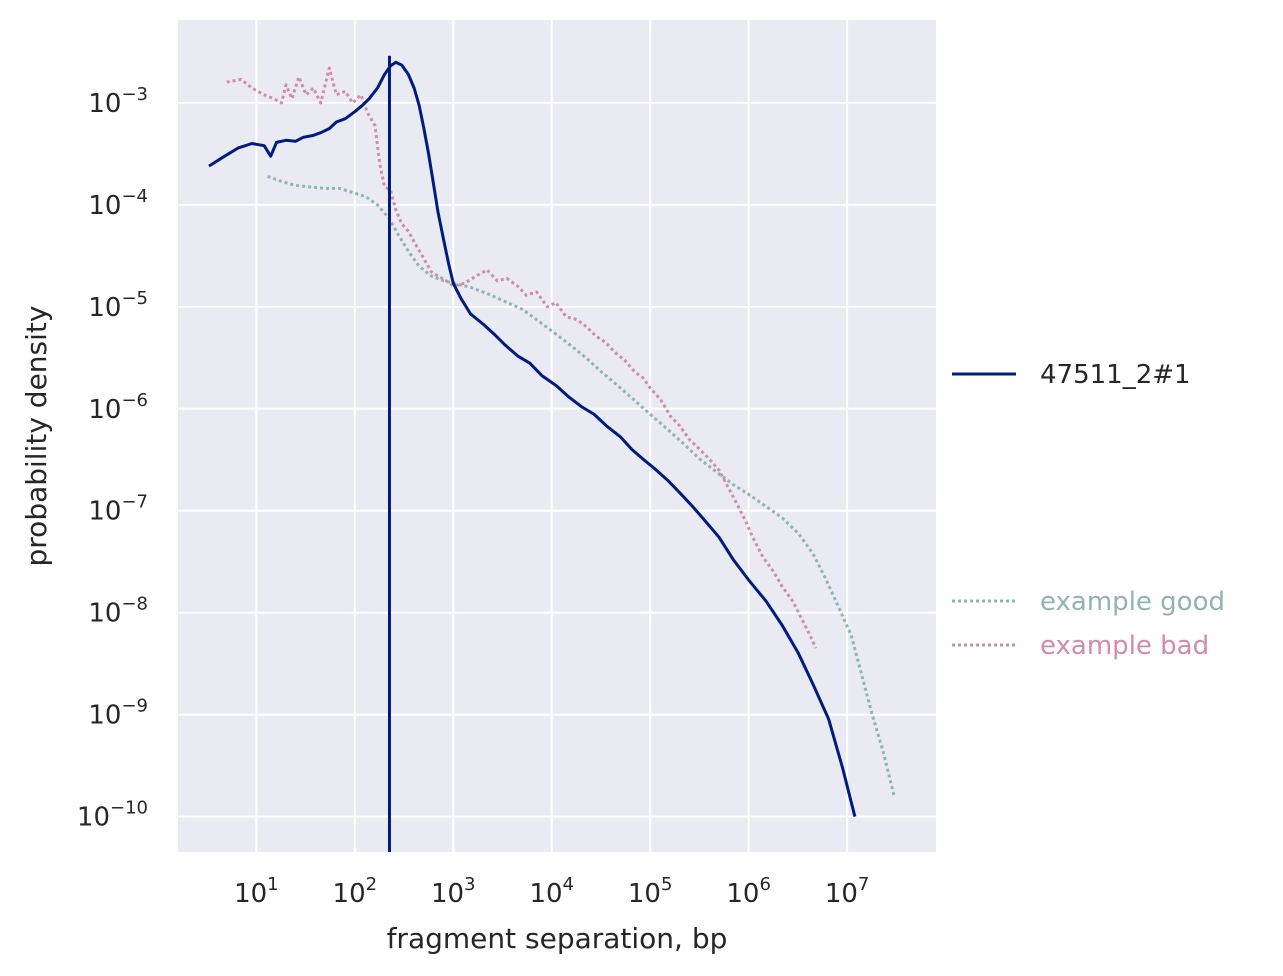 This screenshot has height=976, width=1283. What do you see at coordinates (118, 611) in the screenshot?
I see `y-tick-label: 10⁻⁸` at bounding box center [118, 611].